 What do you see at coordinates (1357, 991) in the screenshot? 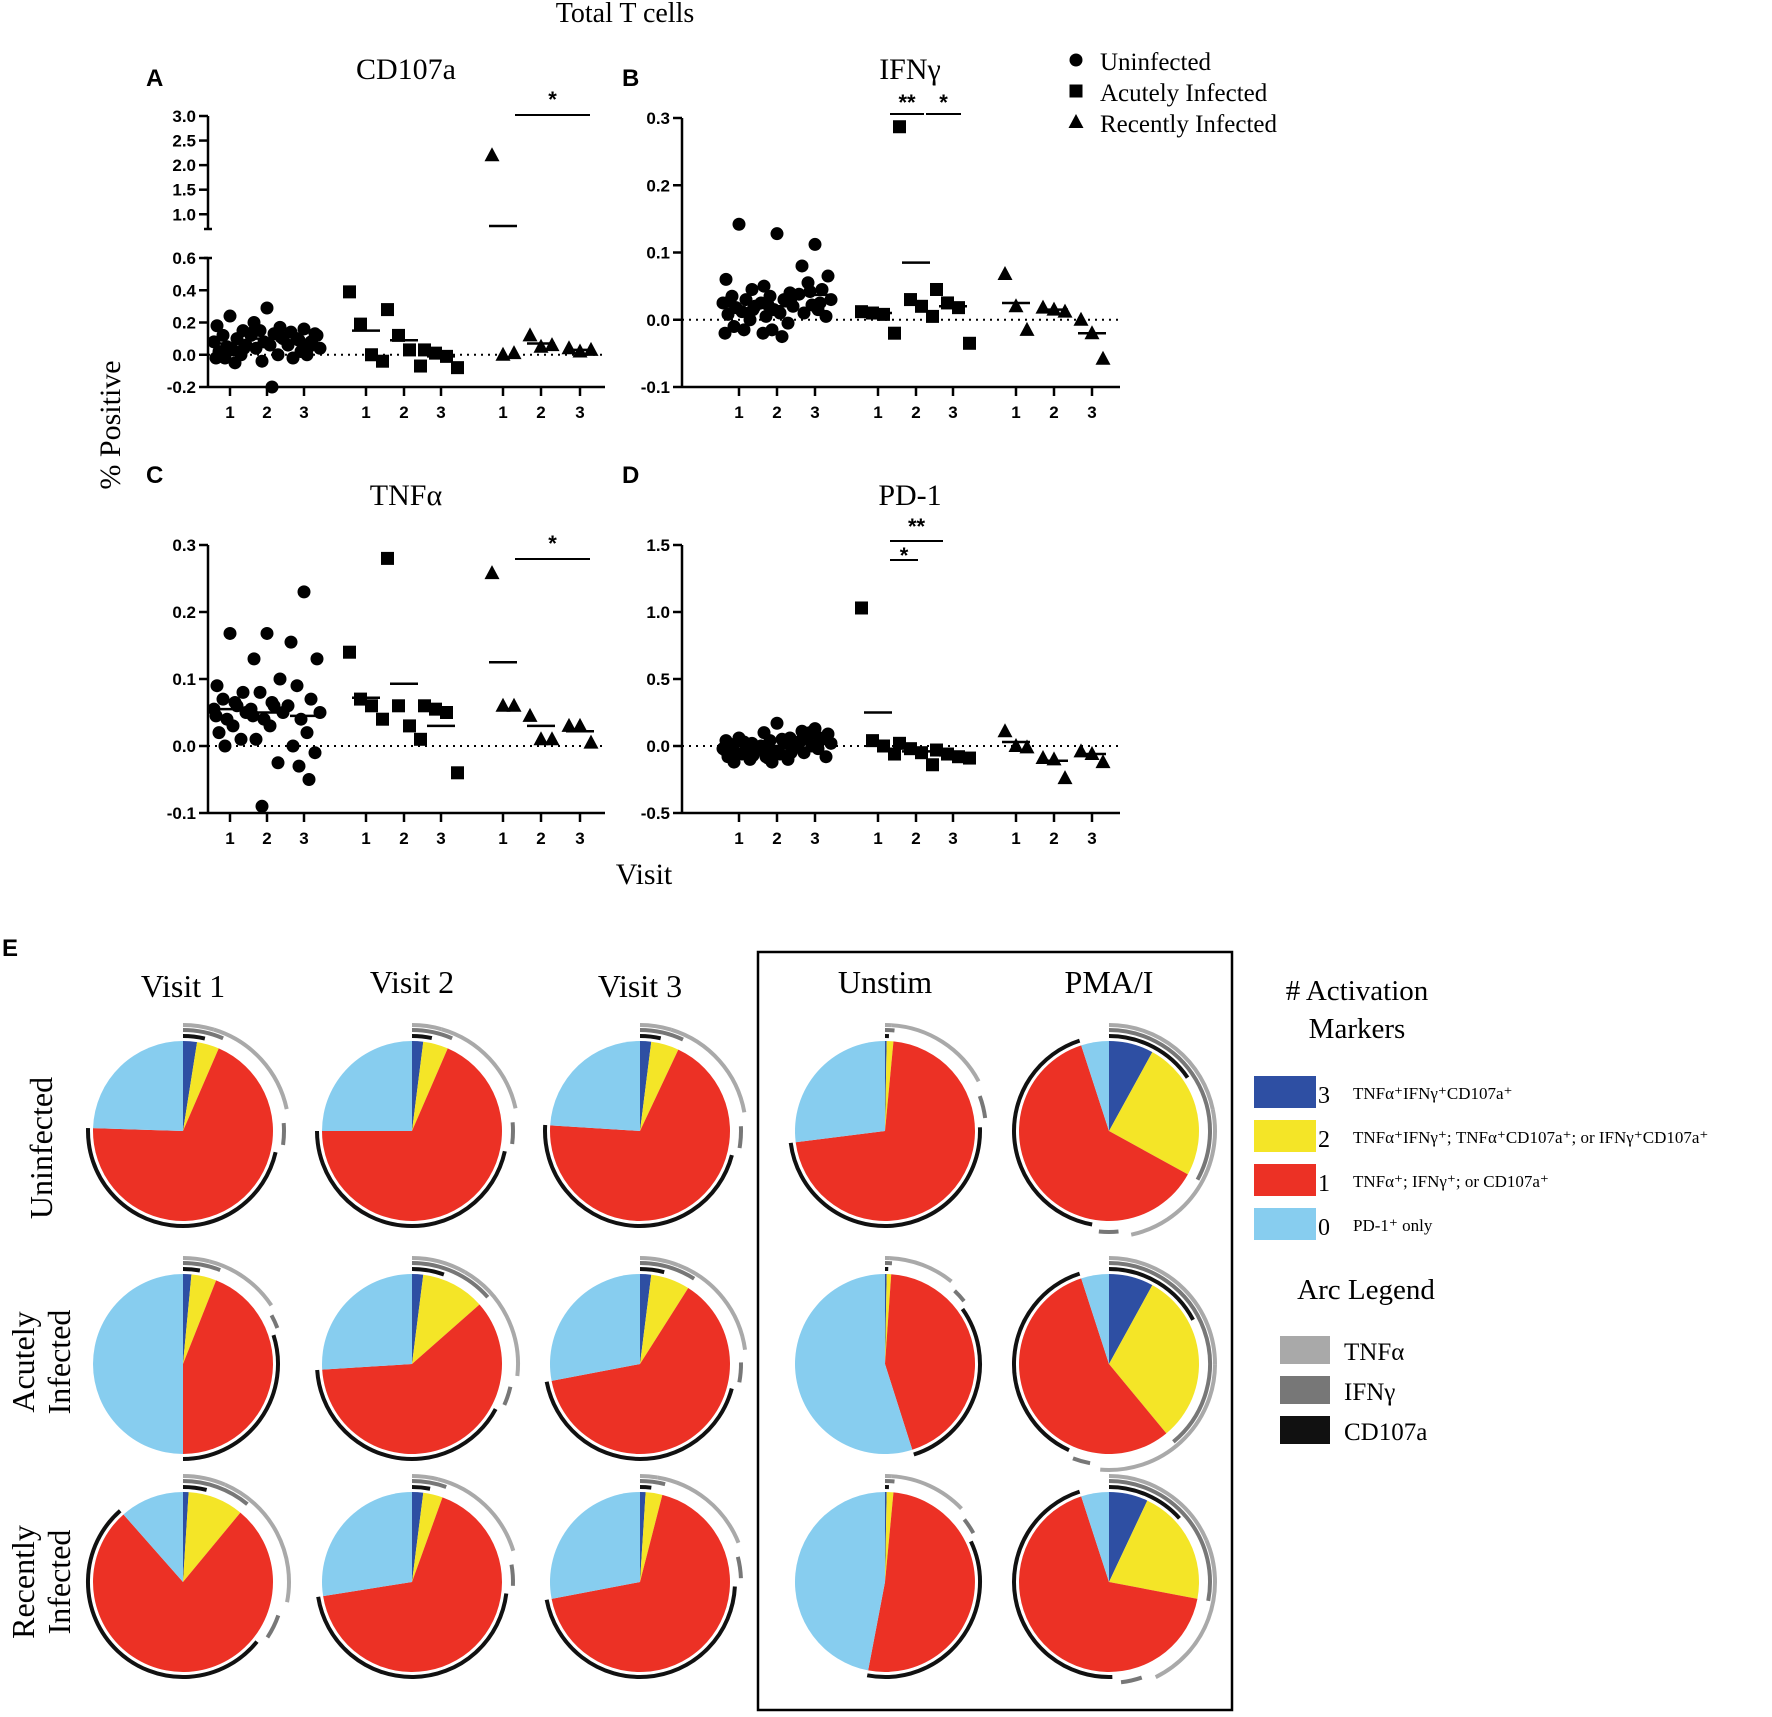
I see `activation-legend-title-line1: # Activation` at bounding box center [1357, 991].